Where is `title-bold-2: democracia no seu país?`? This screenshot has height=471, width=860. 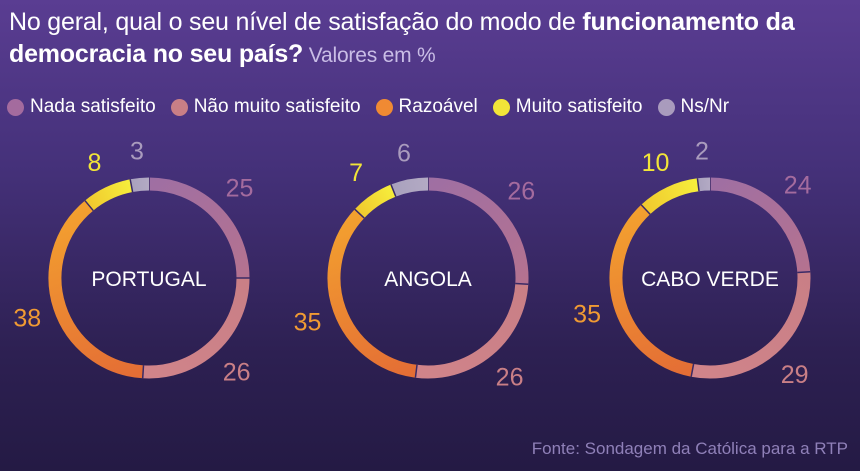 title-bold-2: democracia no seu país? is located at coordinates (156, 54).